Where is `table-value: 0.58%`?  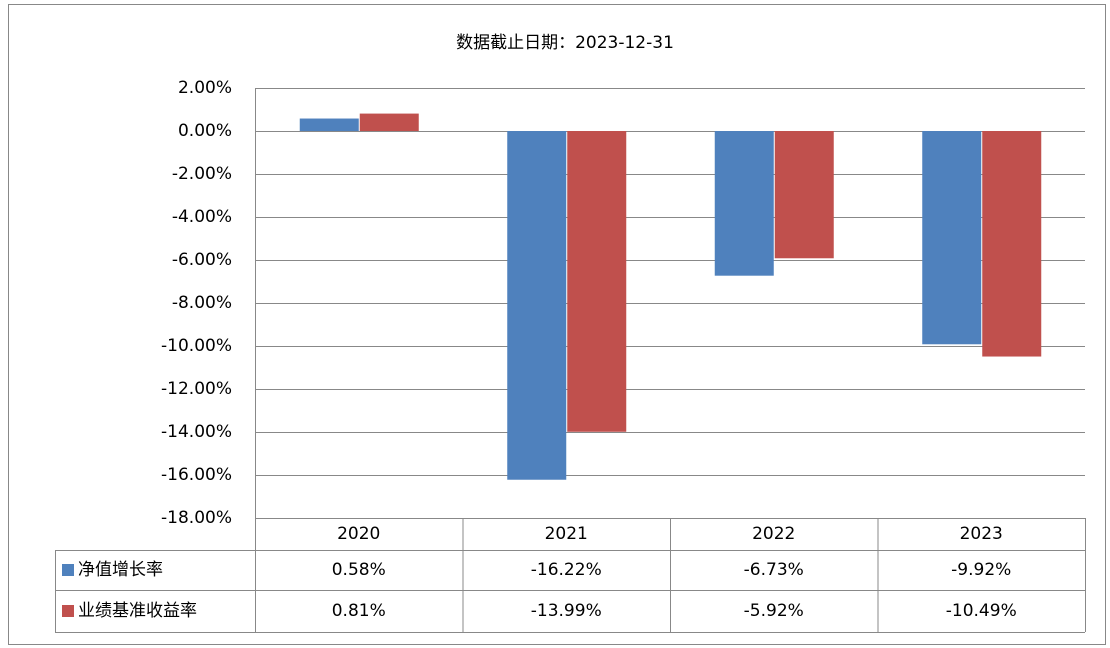 table-value: 0.58% is located at coordinates (359, 570).